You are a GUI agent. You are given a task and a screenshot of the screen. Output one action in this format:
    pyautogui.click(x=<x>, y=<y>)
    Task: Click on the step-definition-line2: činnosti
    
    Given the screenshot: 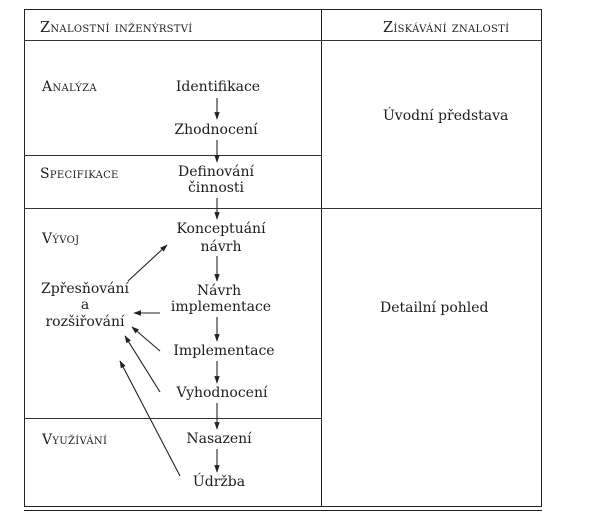 What is the action you would take?
    pyautogui.click(x=216, y=188)
    